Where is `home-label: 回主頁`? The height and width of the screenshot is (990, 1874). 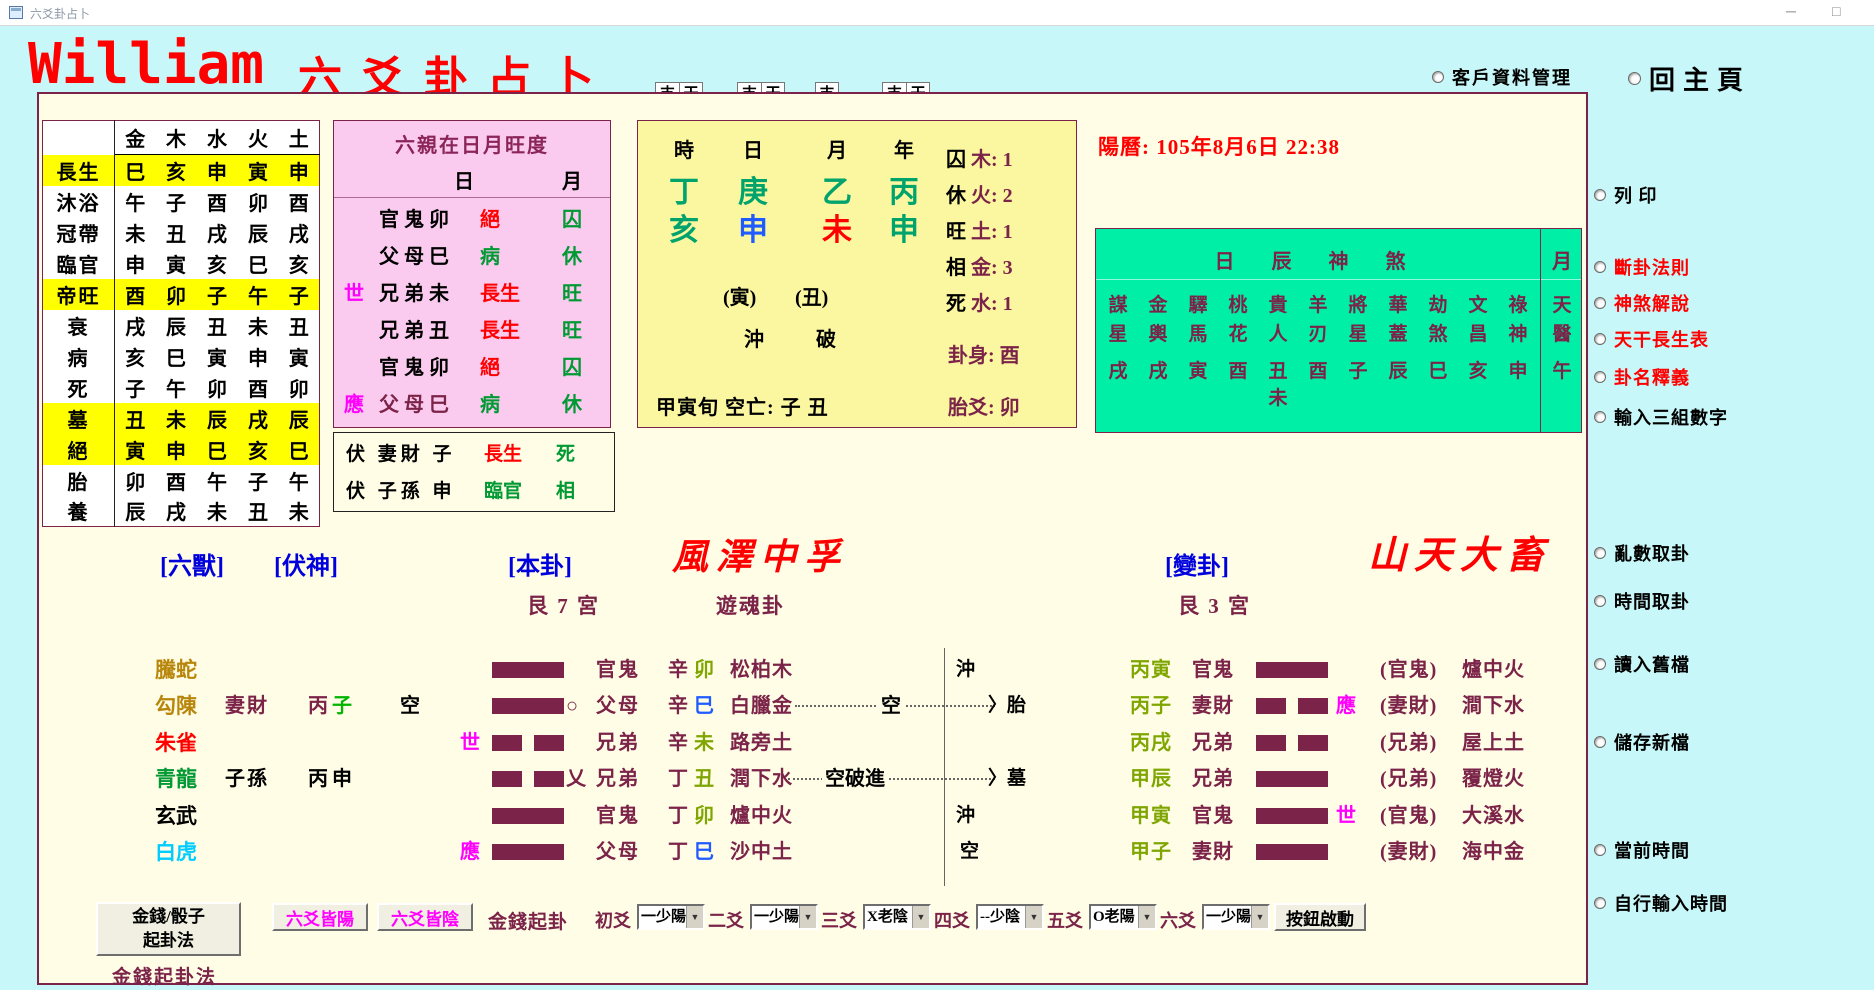 home-label: 回主頁 is located at coordinates (1700, 80).